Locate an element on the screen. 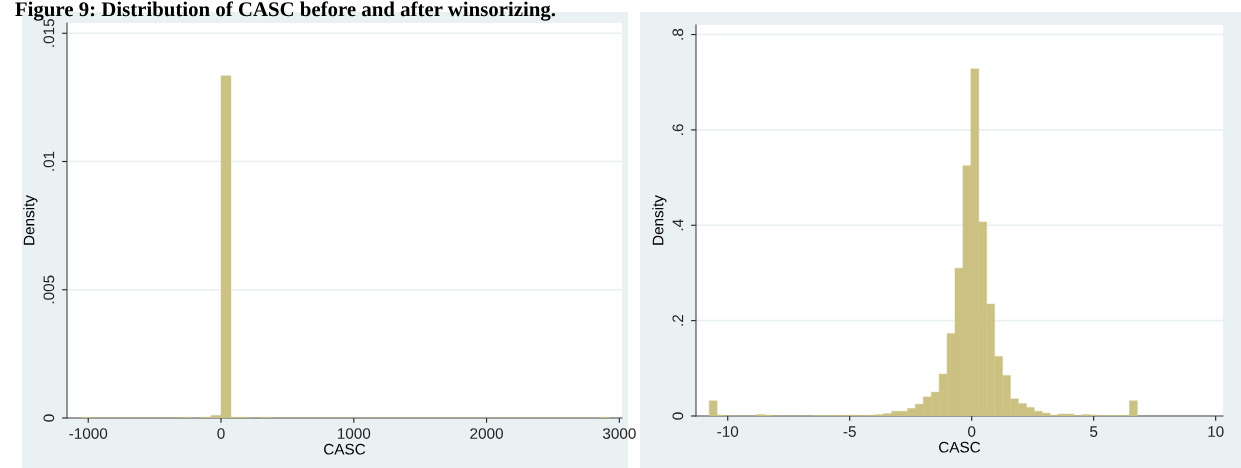 This screenshot has height=468, width=1241. y-tick-label: .2 is located at coordinates (678, 320).